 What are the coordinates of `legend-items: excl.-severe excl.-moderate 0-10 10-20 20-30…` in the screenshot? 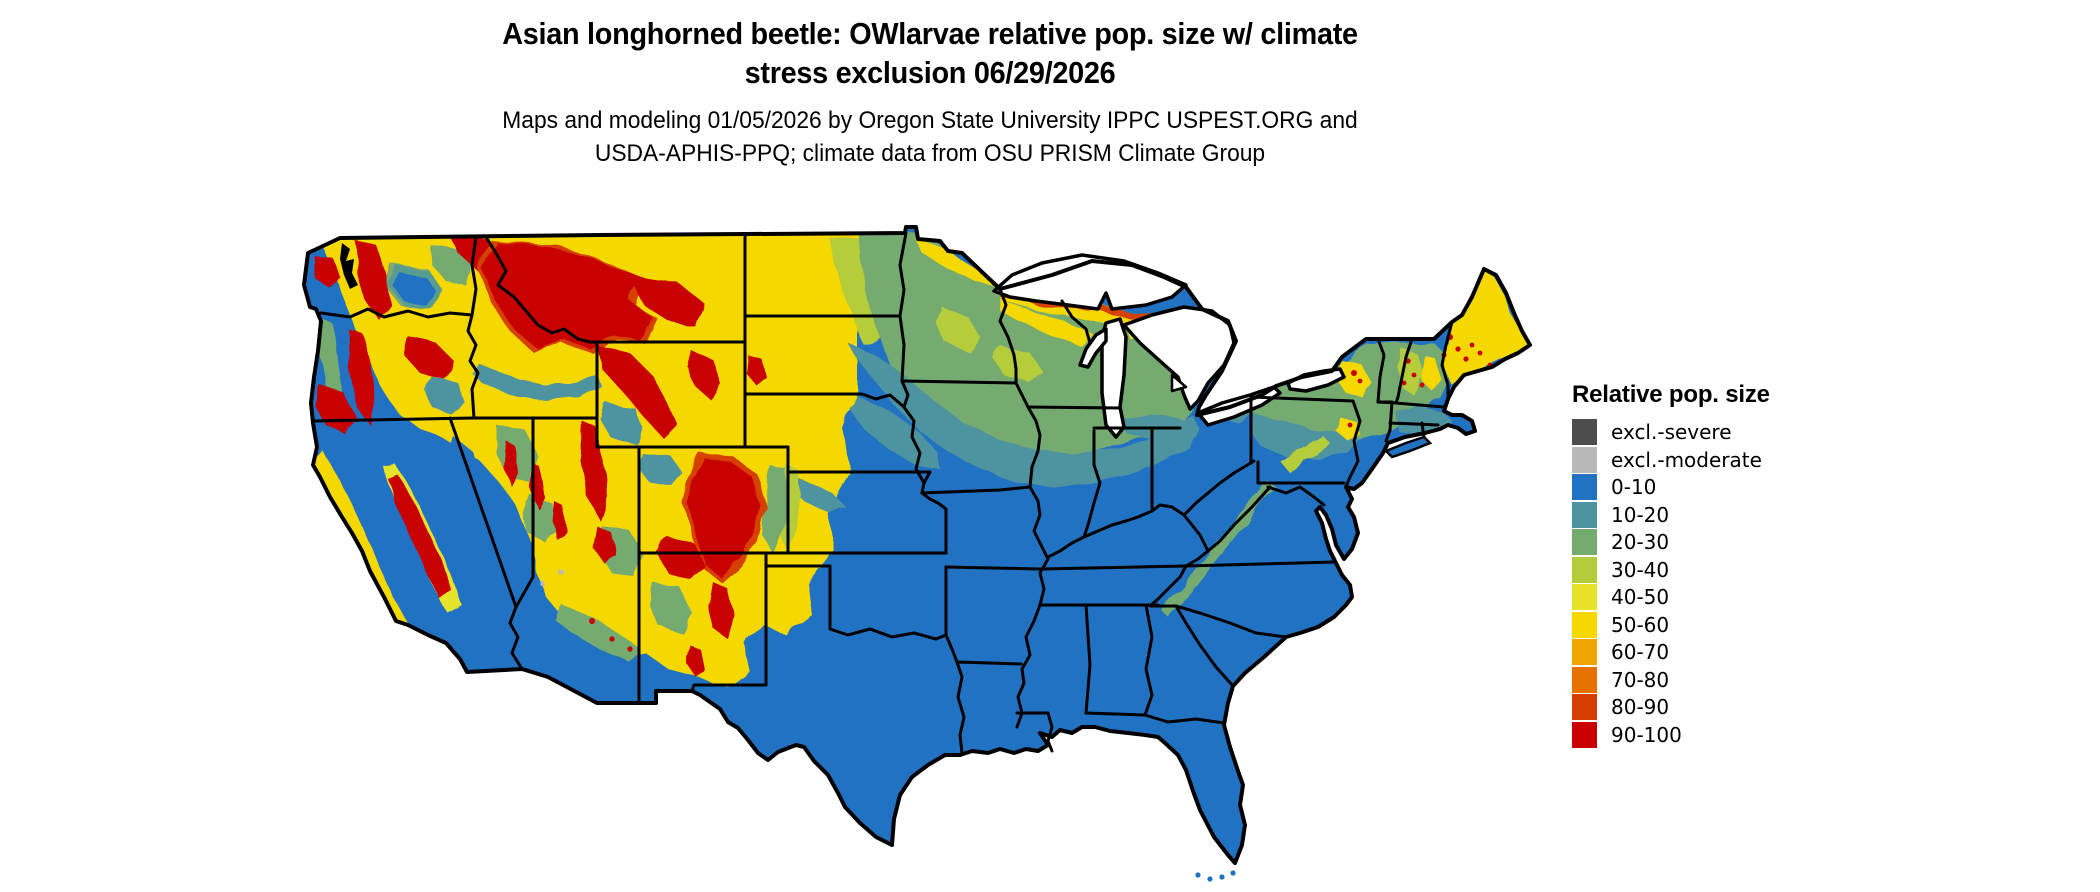 It's located at (1671, 583).